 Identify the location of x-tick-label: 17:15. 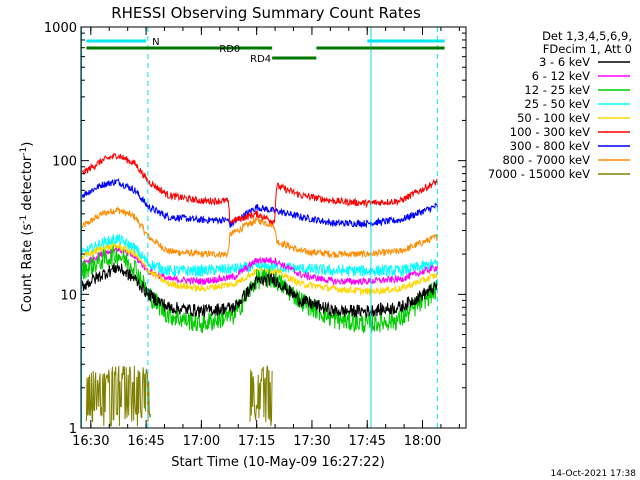
(256, 441).